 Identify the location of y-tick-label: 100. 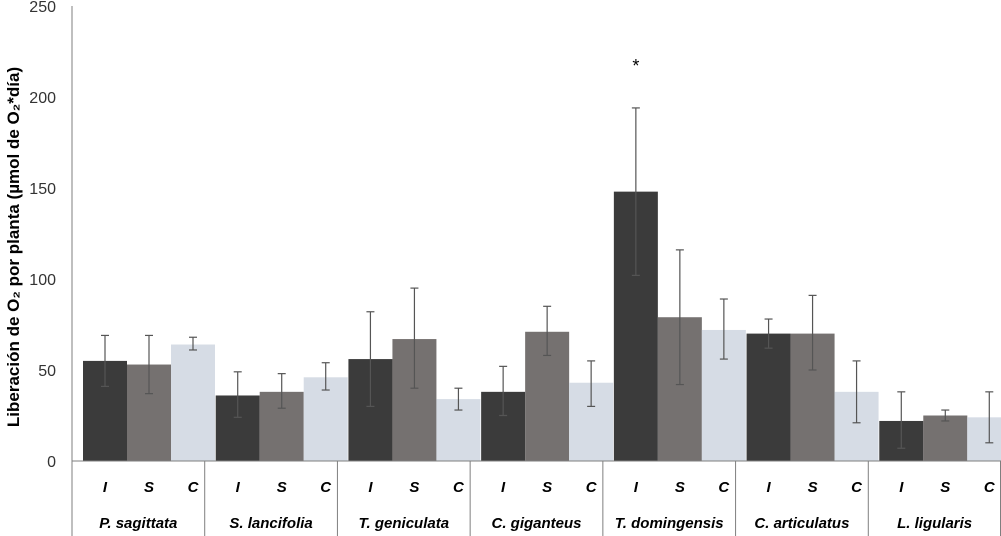
(42, 280).